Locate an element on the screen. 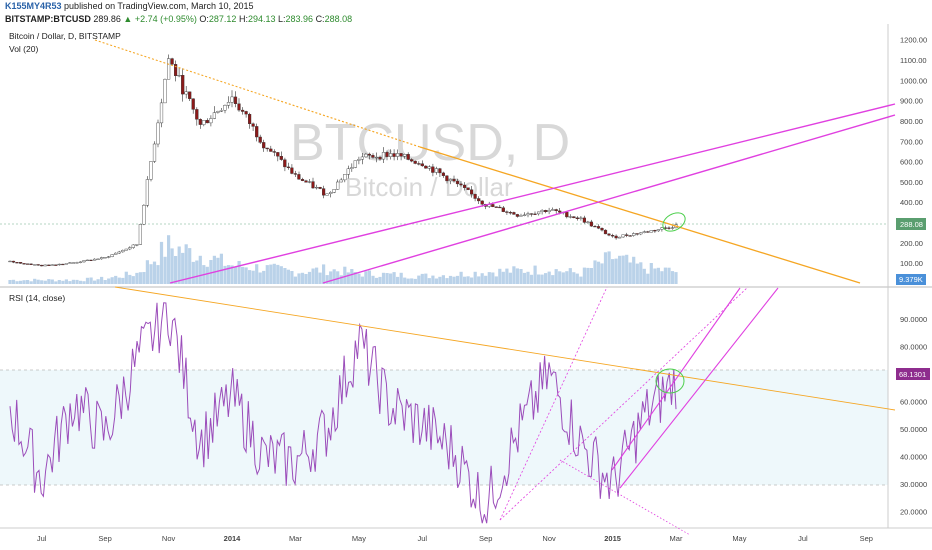 This screenshot has width=932, height=550. rsi-pane-title: RSI (14, close) is located at coordinates (37, 298).